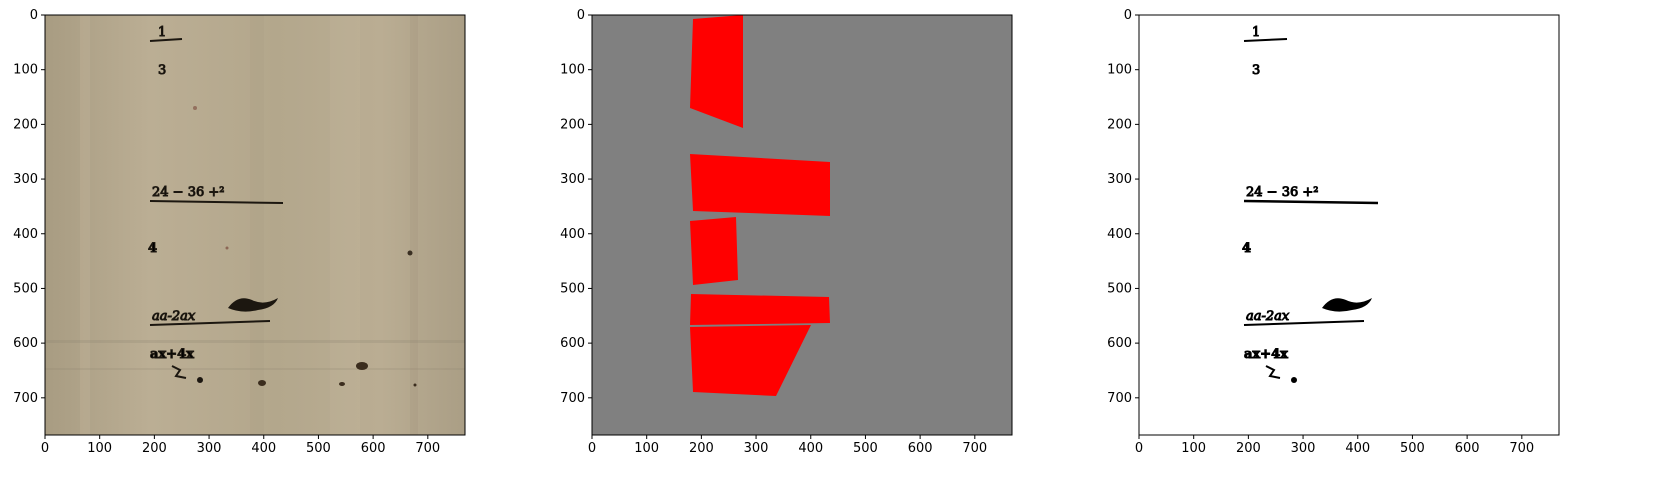  What do you see at coordinates (1256, 70) in the screenshot?
I see `bin-fraction-denominator: 3` at bounding box center [1256, 70].